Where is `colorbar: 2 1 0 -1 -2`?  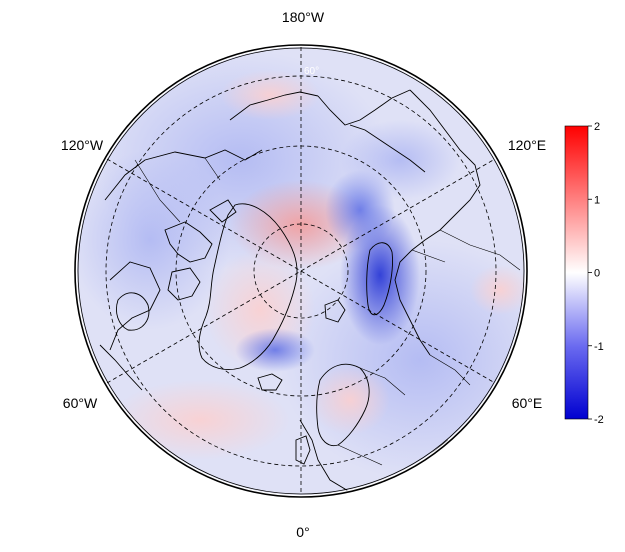
colorbar: 2 1 0 -1 -2 is located at coordinates (584, 273).